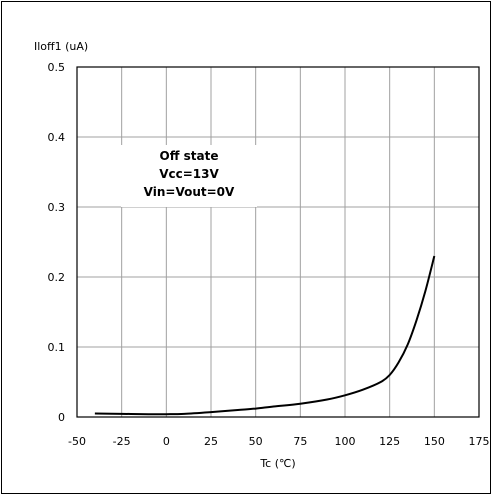 The height and width of the screenshot is (496, 493). I want to click on y-tick-label: 0.4, so click(57, 137).